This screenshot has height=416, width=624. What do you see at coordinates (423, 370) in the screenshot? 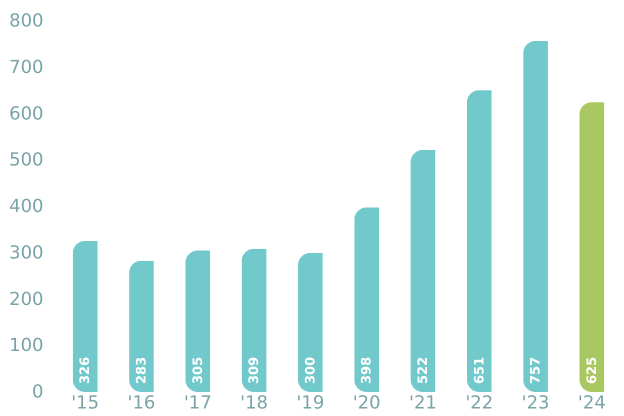
I see `data-label: 522` at bounding box center [423, 370].